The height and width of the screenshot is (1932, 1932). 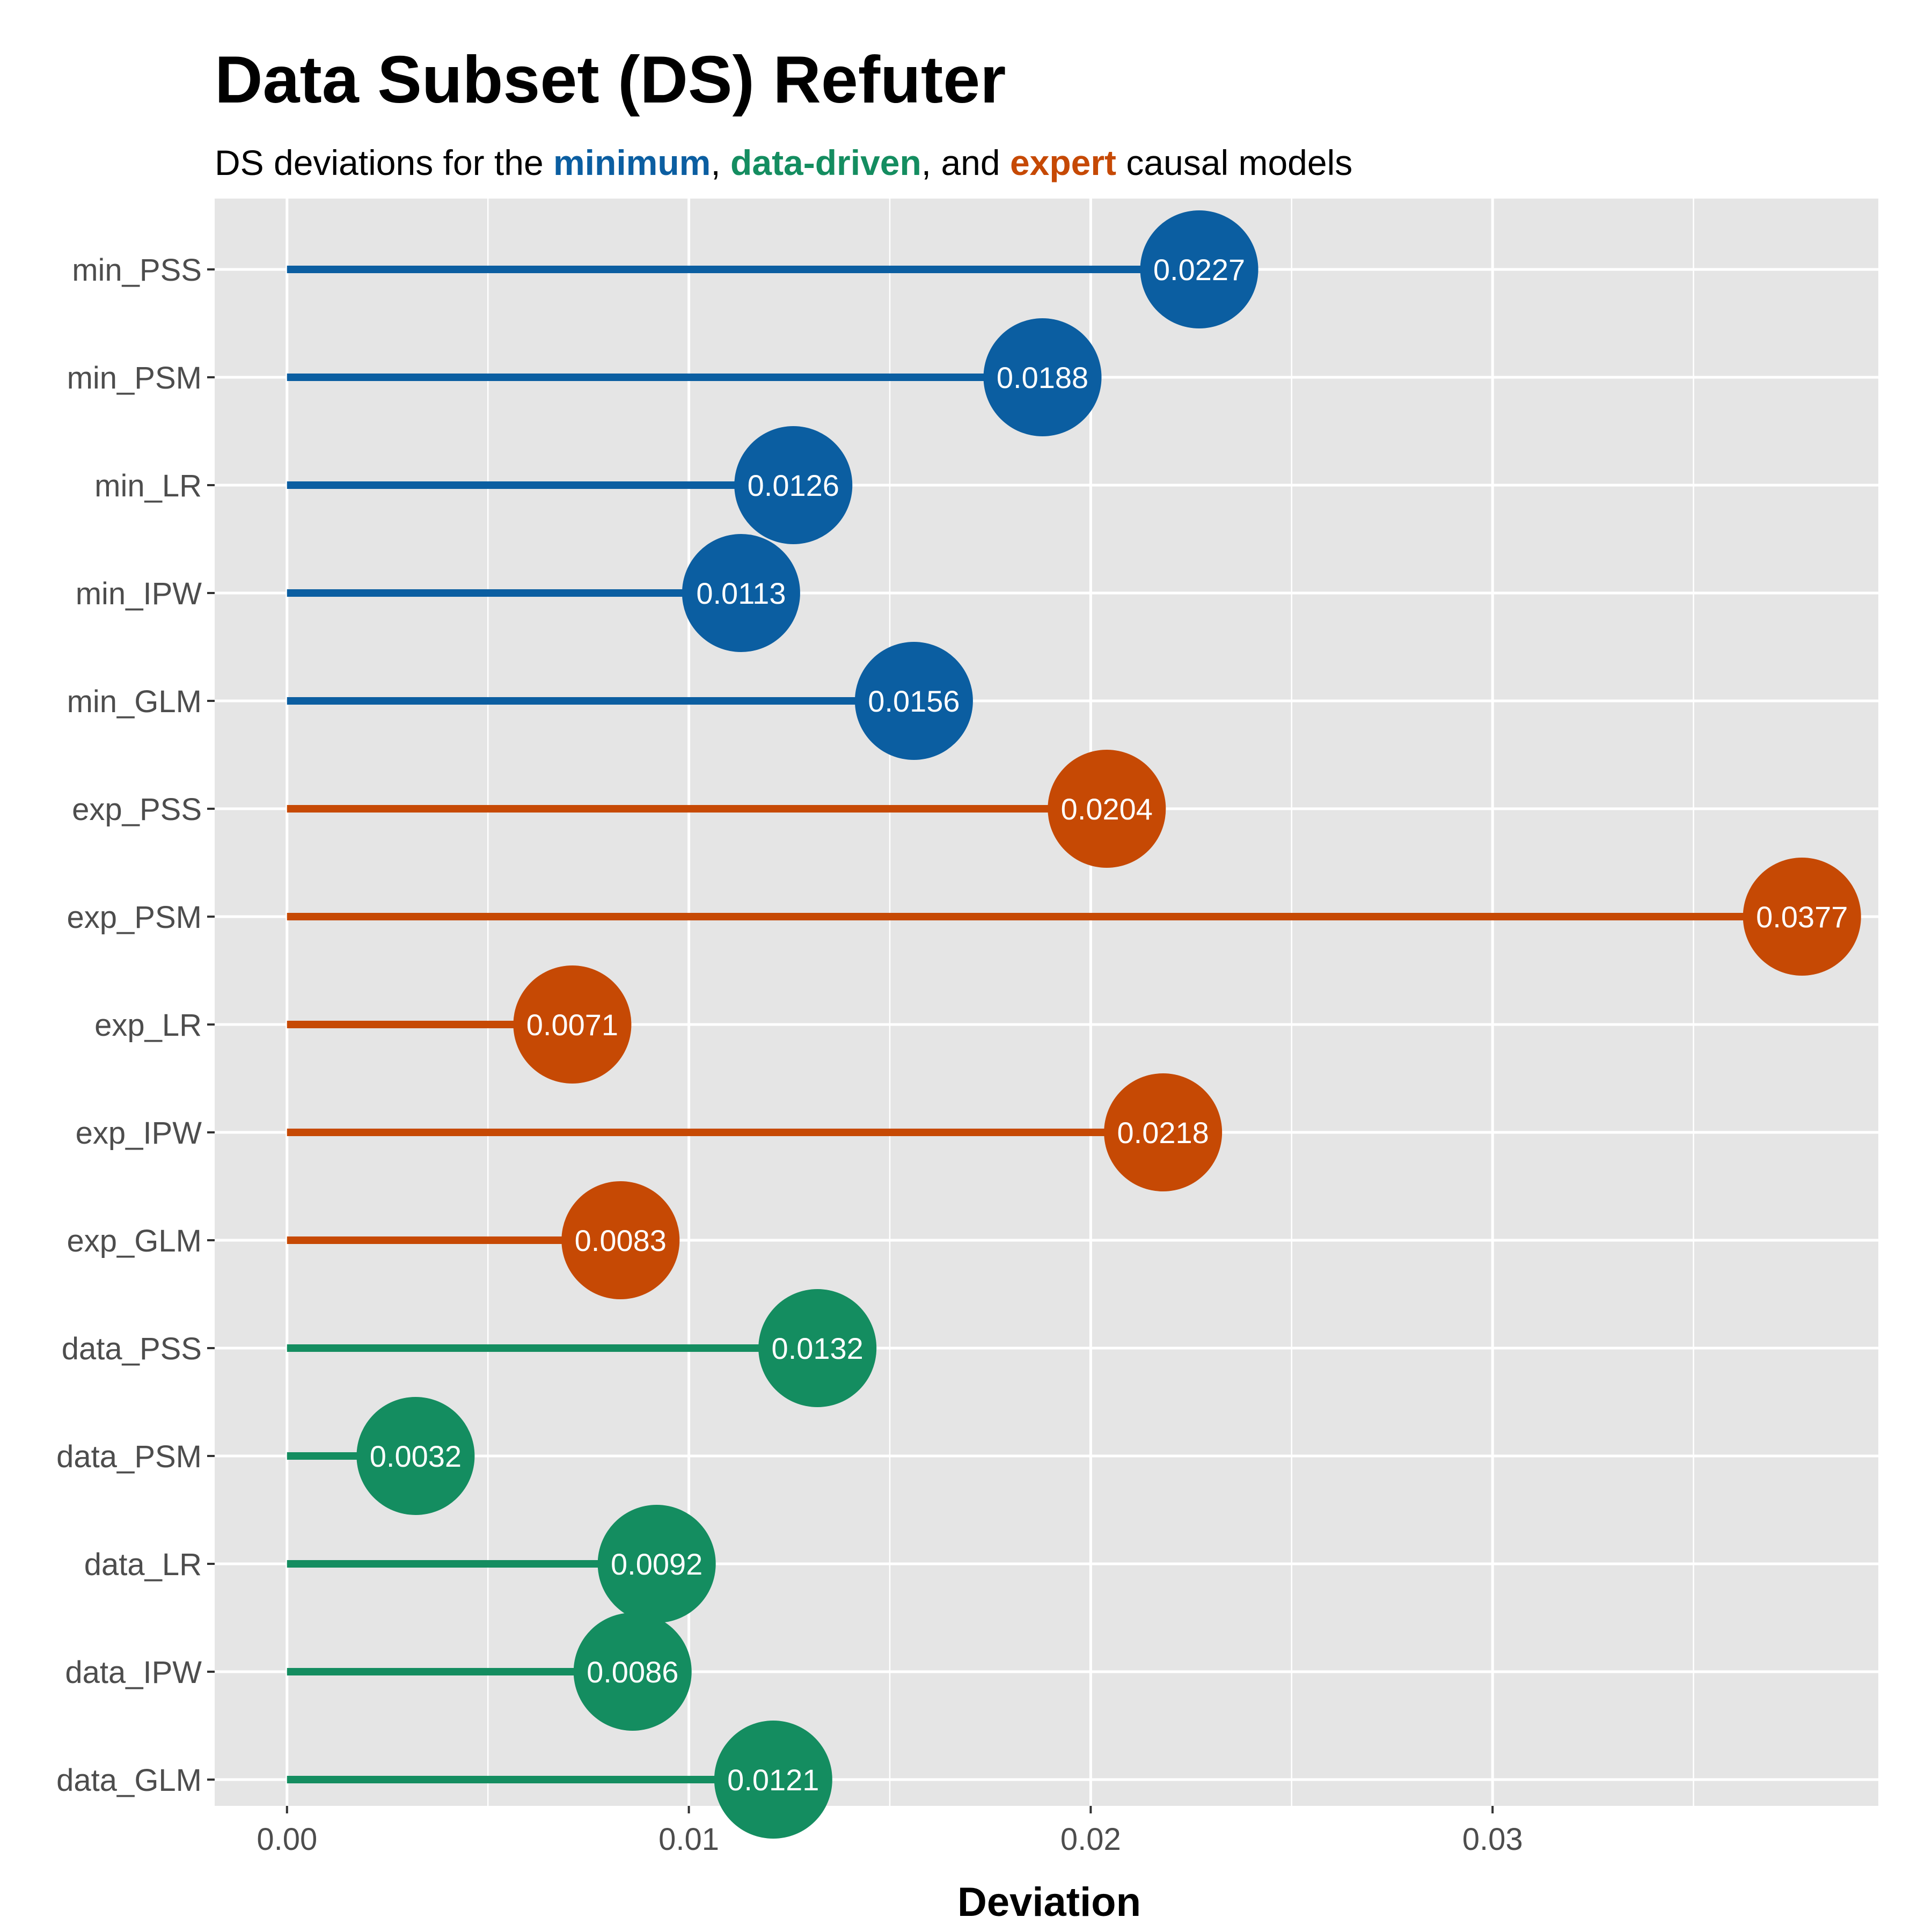 What do you see at coordinates (1090, 1839) in the screenshot?
I see `x-tick-label: 0.02` at bounding box center [1090, 1839].